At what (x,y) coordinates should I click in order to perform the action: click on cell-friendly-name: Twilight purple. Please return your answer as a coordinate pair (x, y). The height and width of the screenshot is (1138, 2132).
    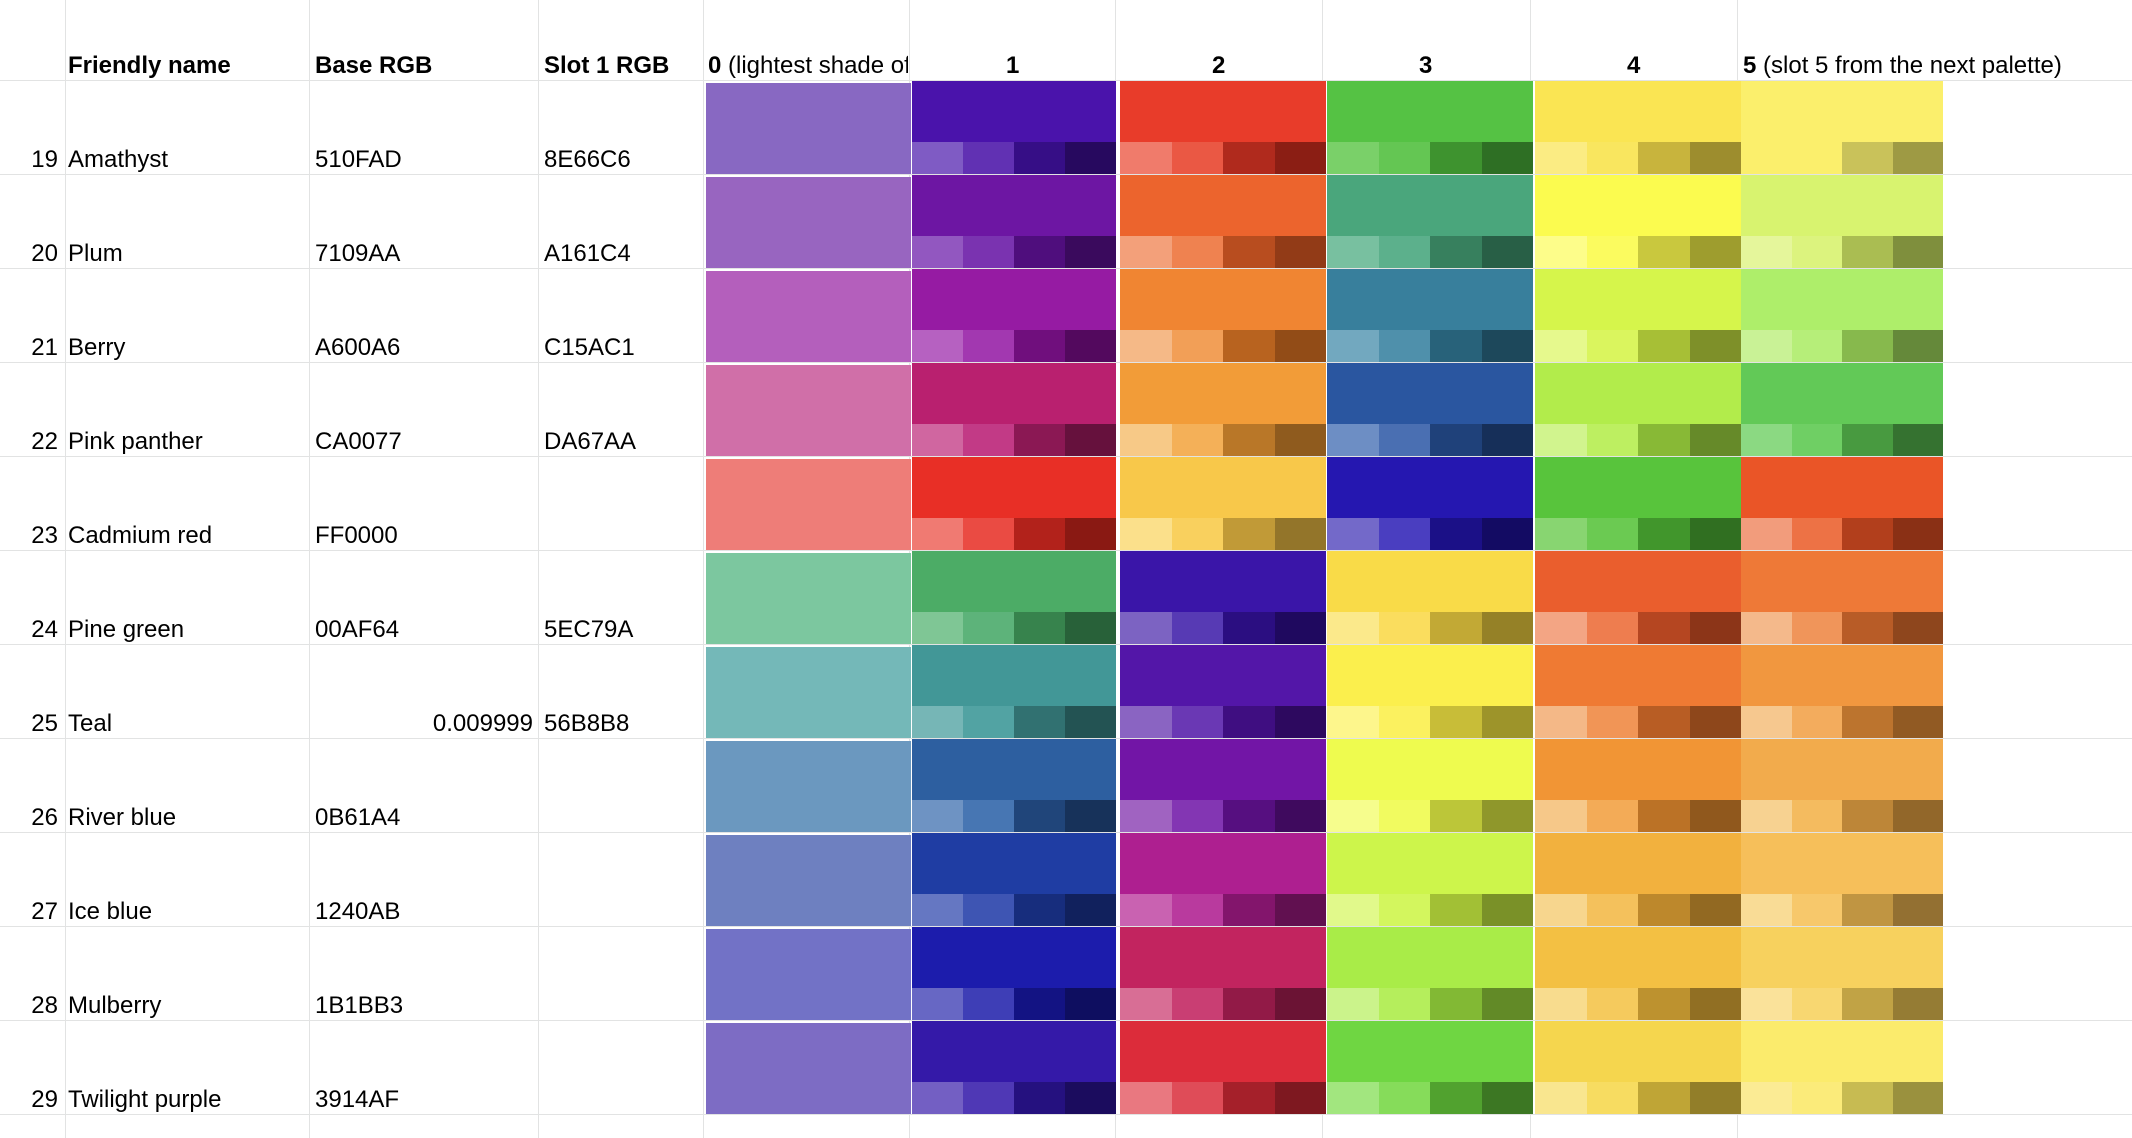
    Looking at the image, I should click on (145, 1099).